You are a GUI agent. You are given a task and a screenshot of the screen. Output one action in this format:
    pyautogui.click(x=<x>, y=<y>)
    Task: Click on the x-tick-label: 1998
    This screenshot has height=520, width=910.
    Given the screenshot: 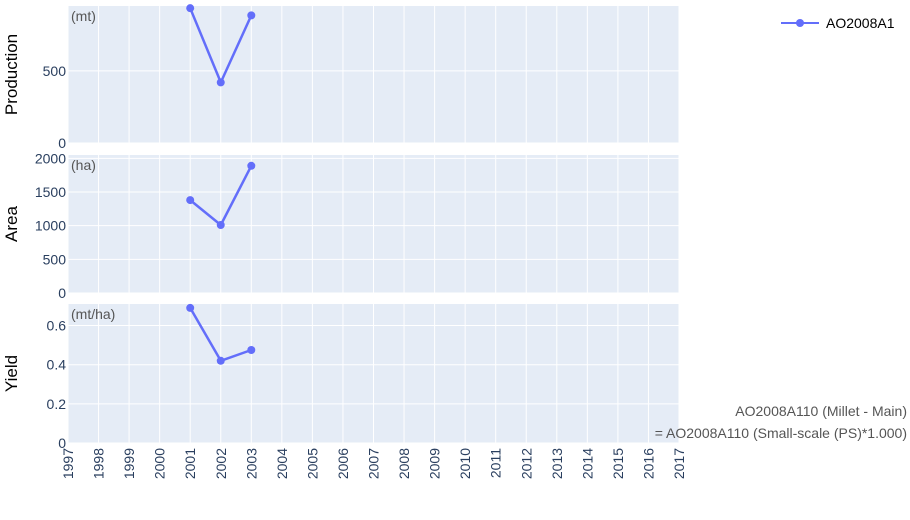 What is the action you would take?
    pyautogui.click(x=99, y=463)
    